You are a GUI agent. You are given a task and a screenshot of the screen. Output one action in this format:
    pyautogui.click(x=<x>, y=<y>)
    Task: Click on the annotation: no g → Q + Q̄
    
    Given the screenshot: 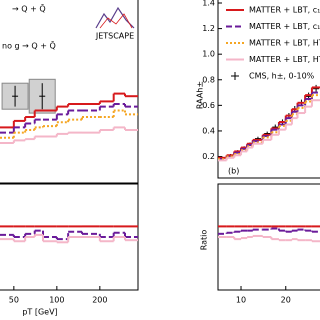 What is the action you would take?
    pyautogui.click(x=29, y=45)
    